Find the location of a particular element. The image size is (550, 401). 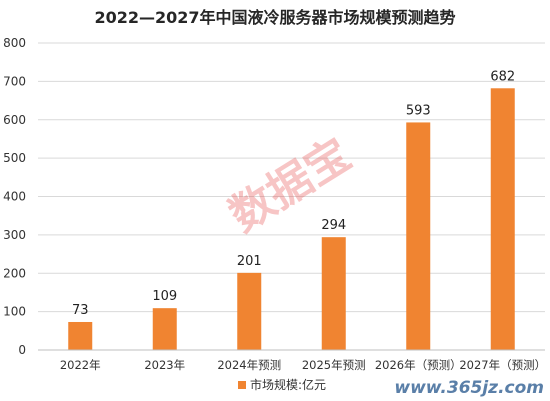

y-tick-label: 300 is located at coordinates (14, 235).